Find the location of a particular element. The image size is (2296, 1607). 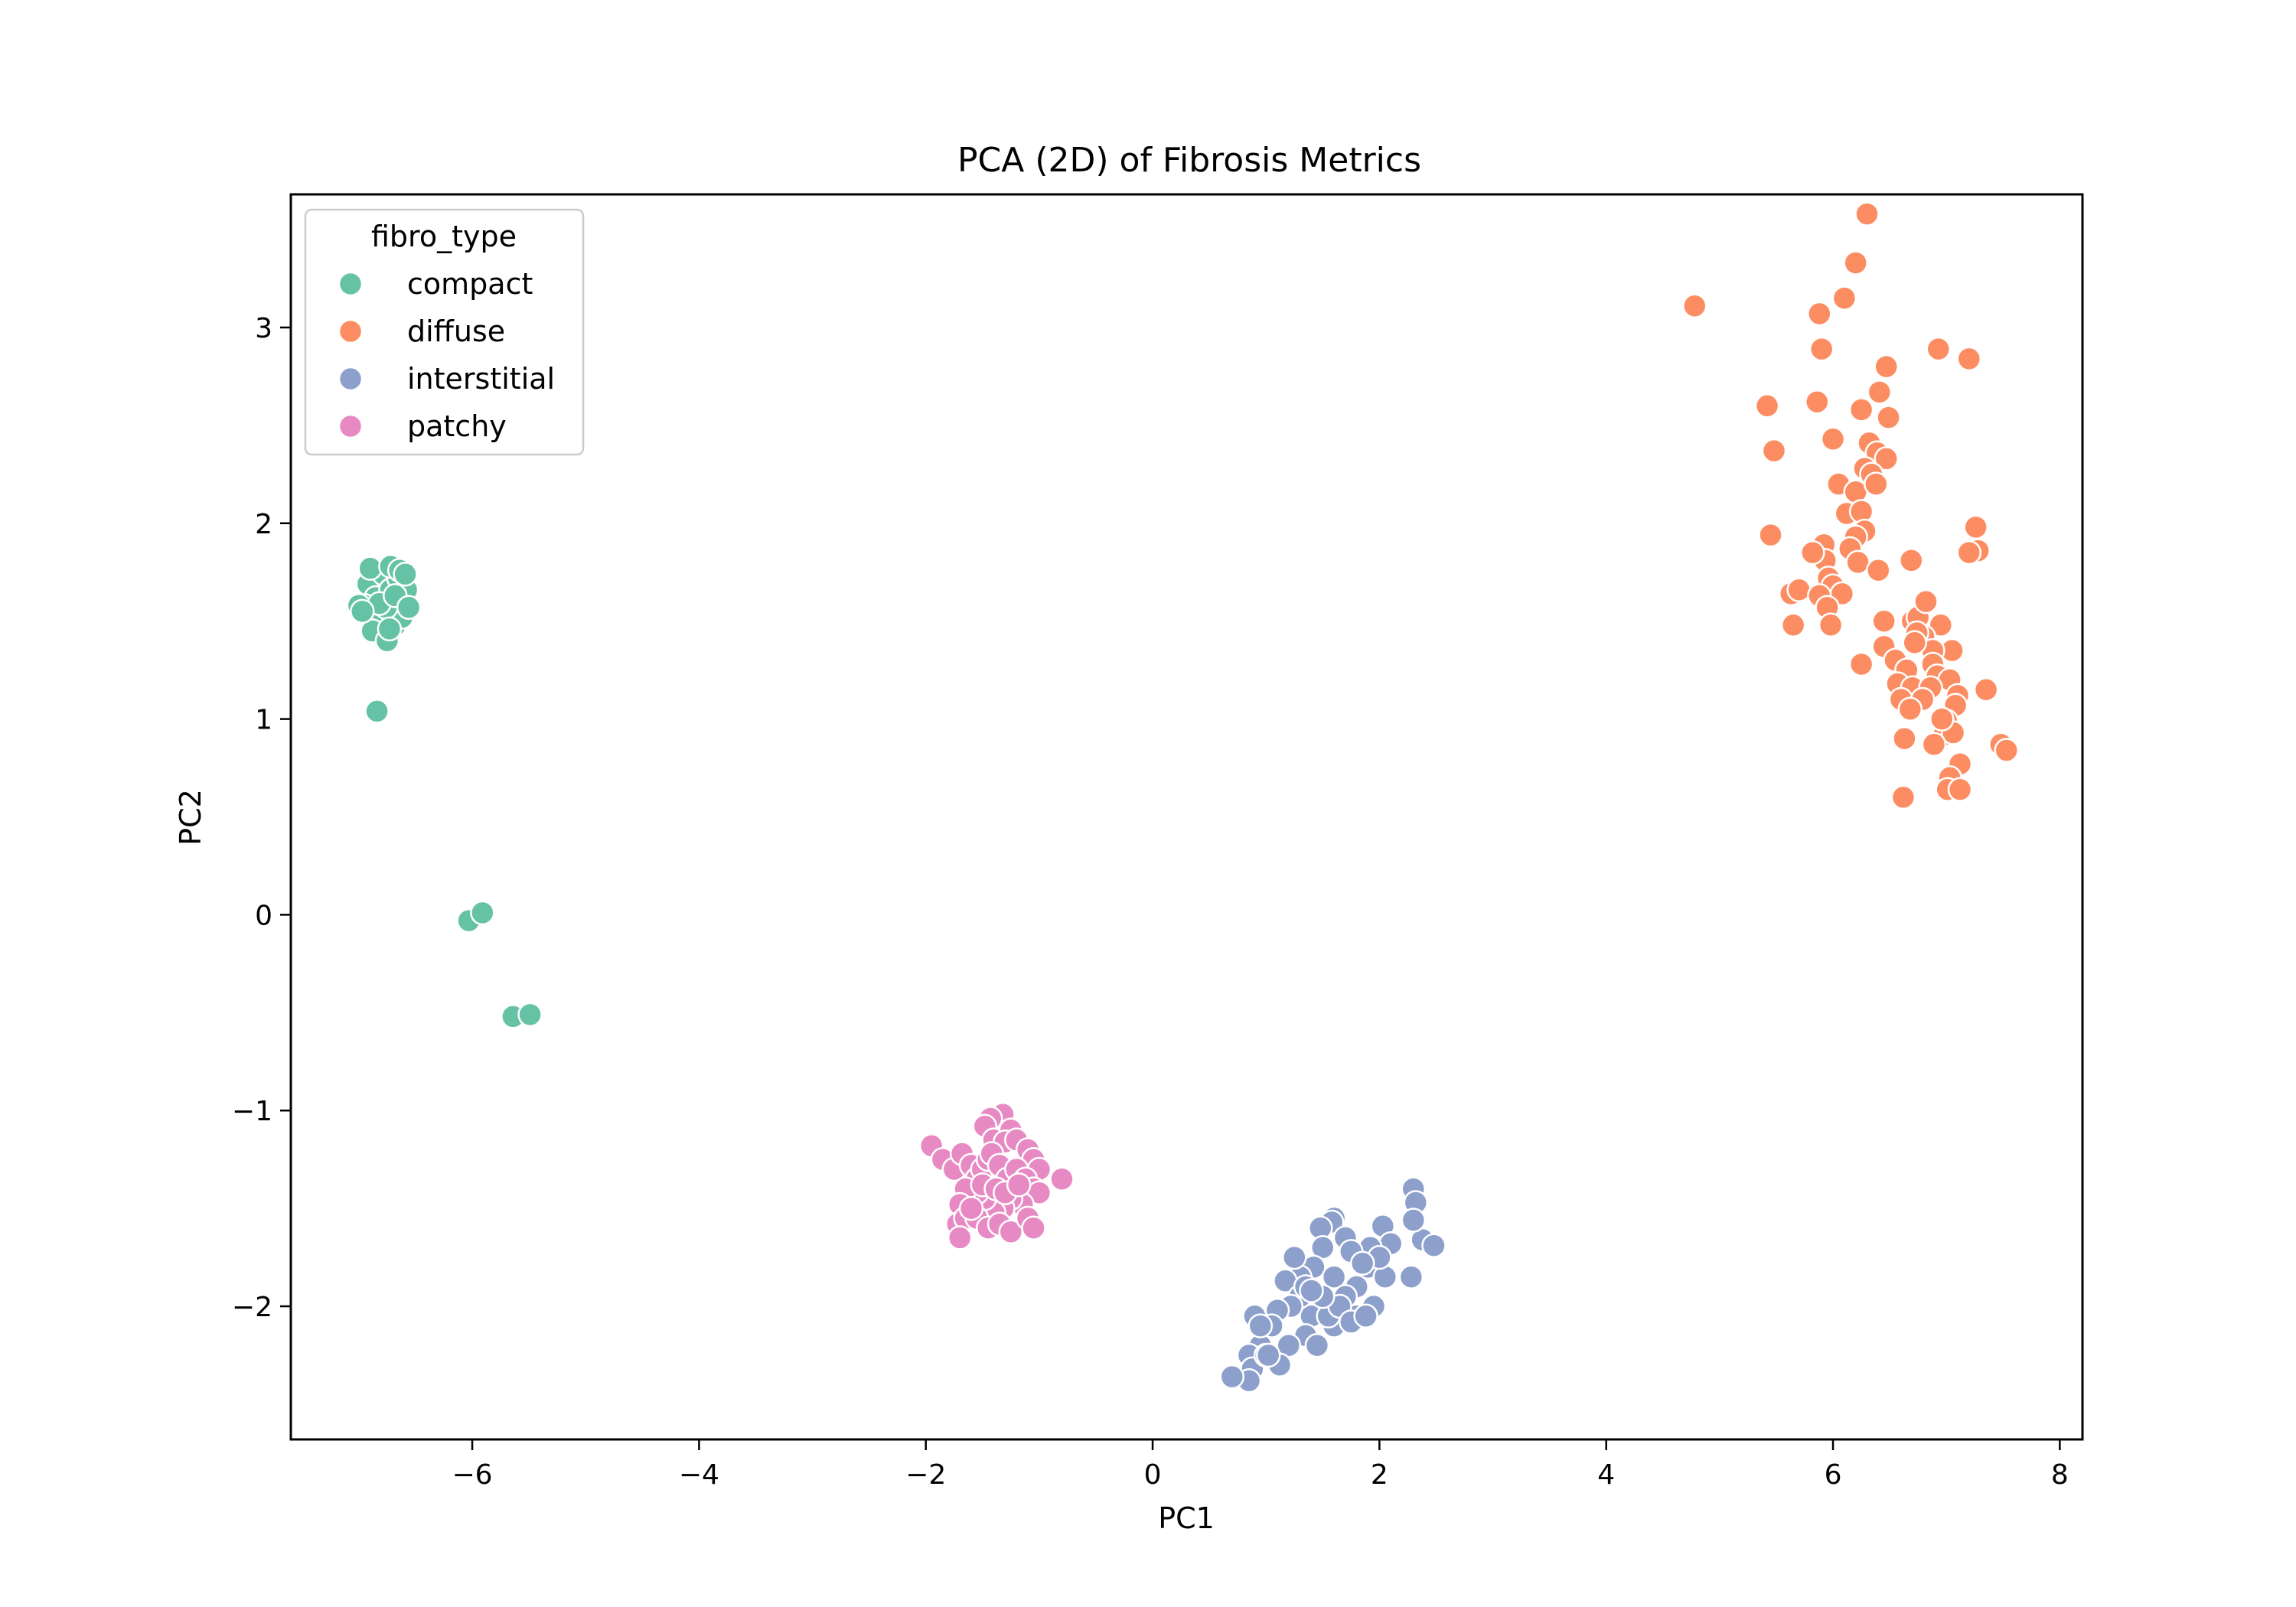

series-compact is located at coordinates (444, 791).